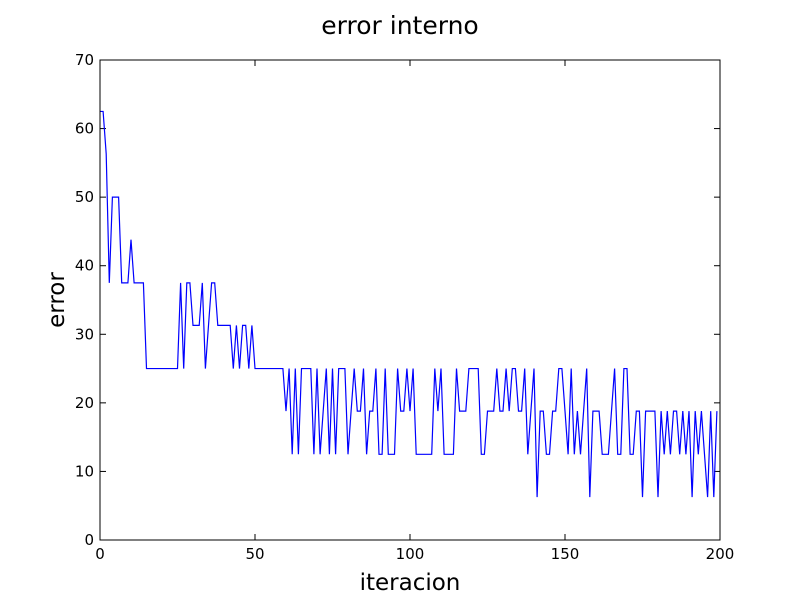 The image size is (800, 600). What do you see at coordinates (84, 403) in the screenshot?
I see `y-tick-label: 20` at bounding box center [84, 403].